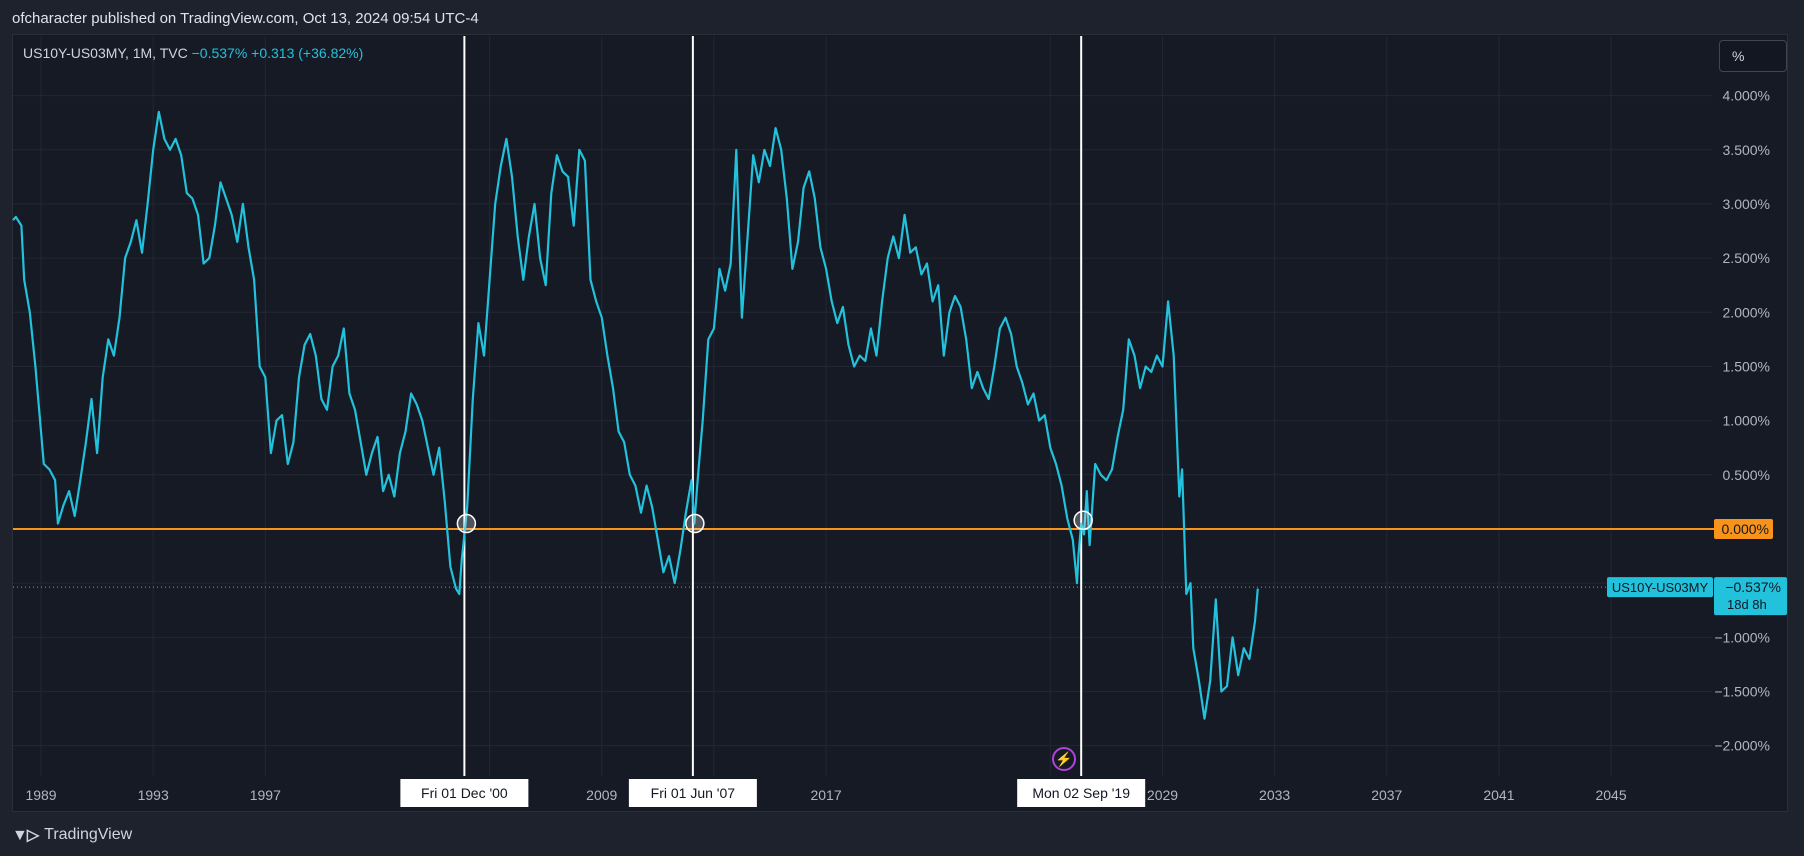 This screenshot has width=1804, height=856. Describe the element at coordinates (1753, 56) in the screenshot. I see `percent-scale-button: %` at that location.